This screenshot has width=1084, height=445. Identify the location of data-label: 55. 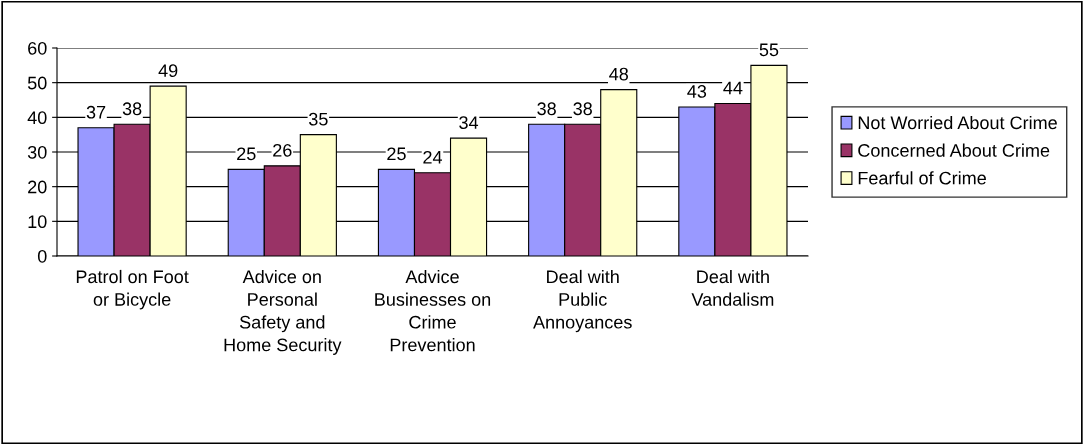
(769, 50).